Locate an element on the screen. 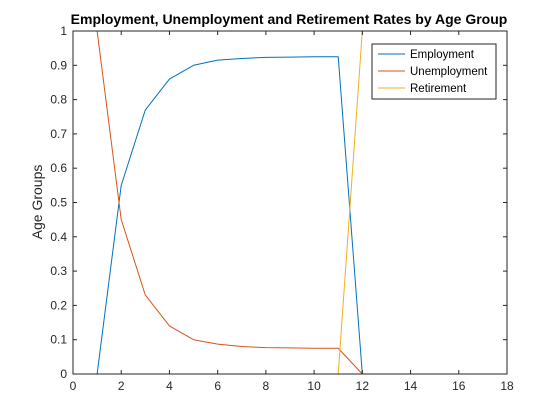 This screenshot has height=420, width=560. x-tick-label: 12 is located at coordinates (363, 386).